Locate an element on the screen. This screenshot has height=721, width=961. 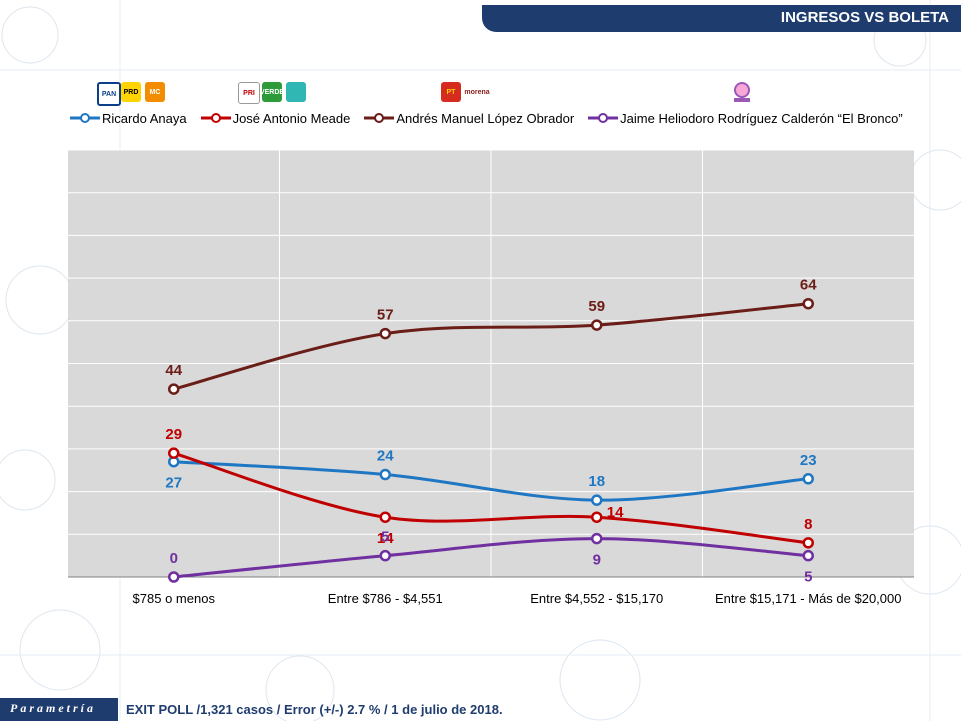
bronco-logo is located at coordinates (742, 94).